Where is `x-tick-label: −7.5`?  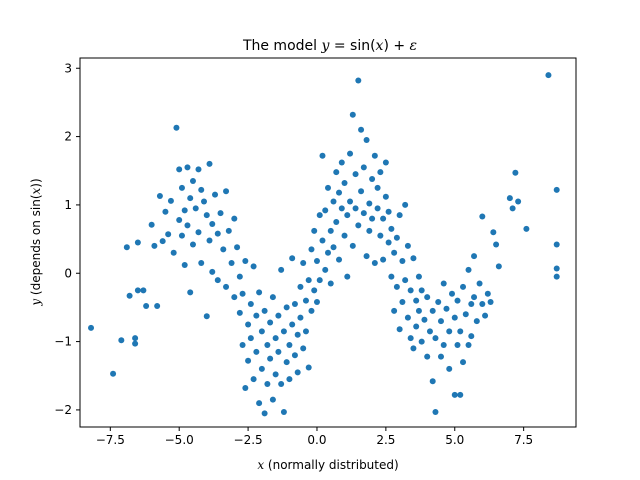
x-tick-label: −7.5 is located at coordinates (110, 440).